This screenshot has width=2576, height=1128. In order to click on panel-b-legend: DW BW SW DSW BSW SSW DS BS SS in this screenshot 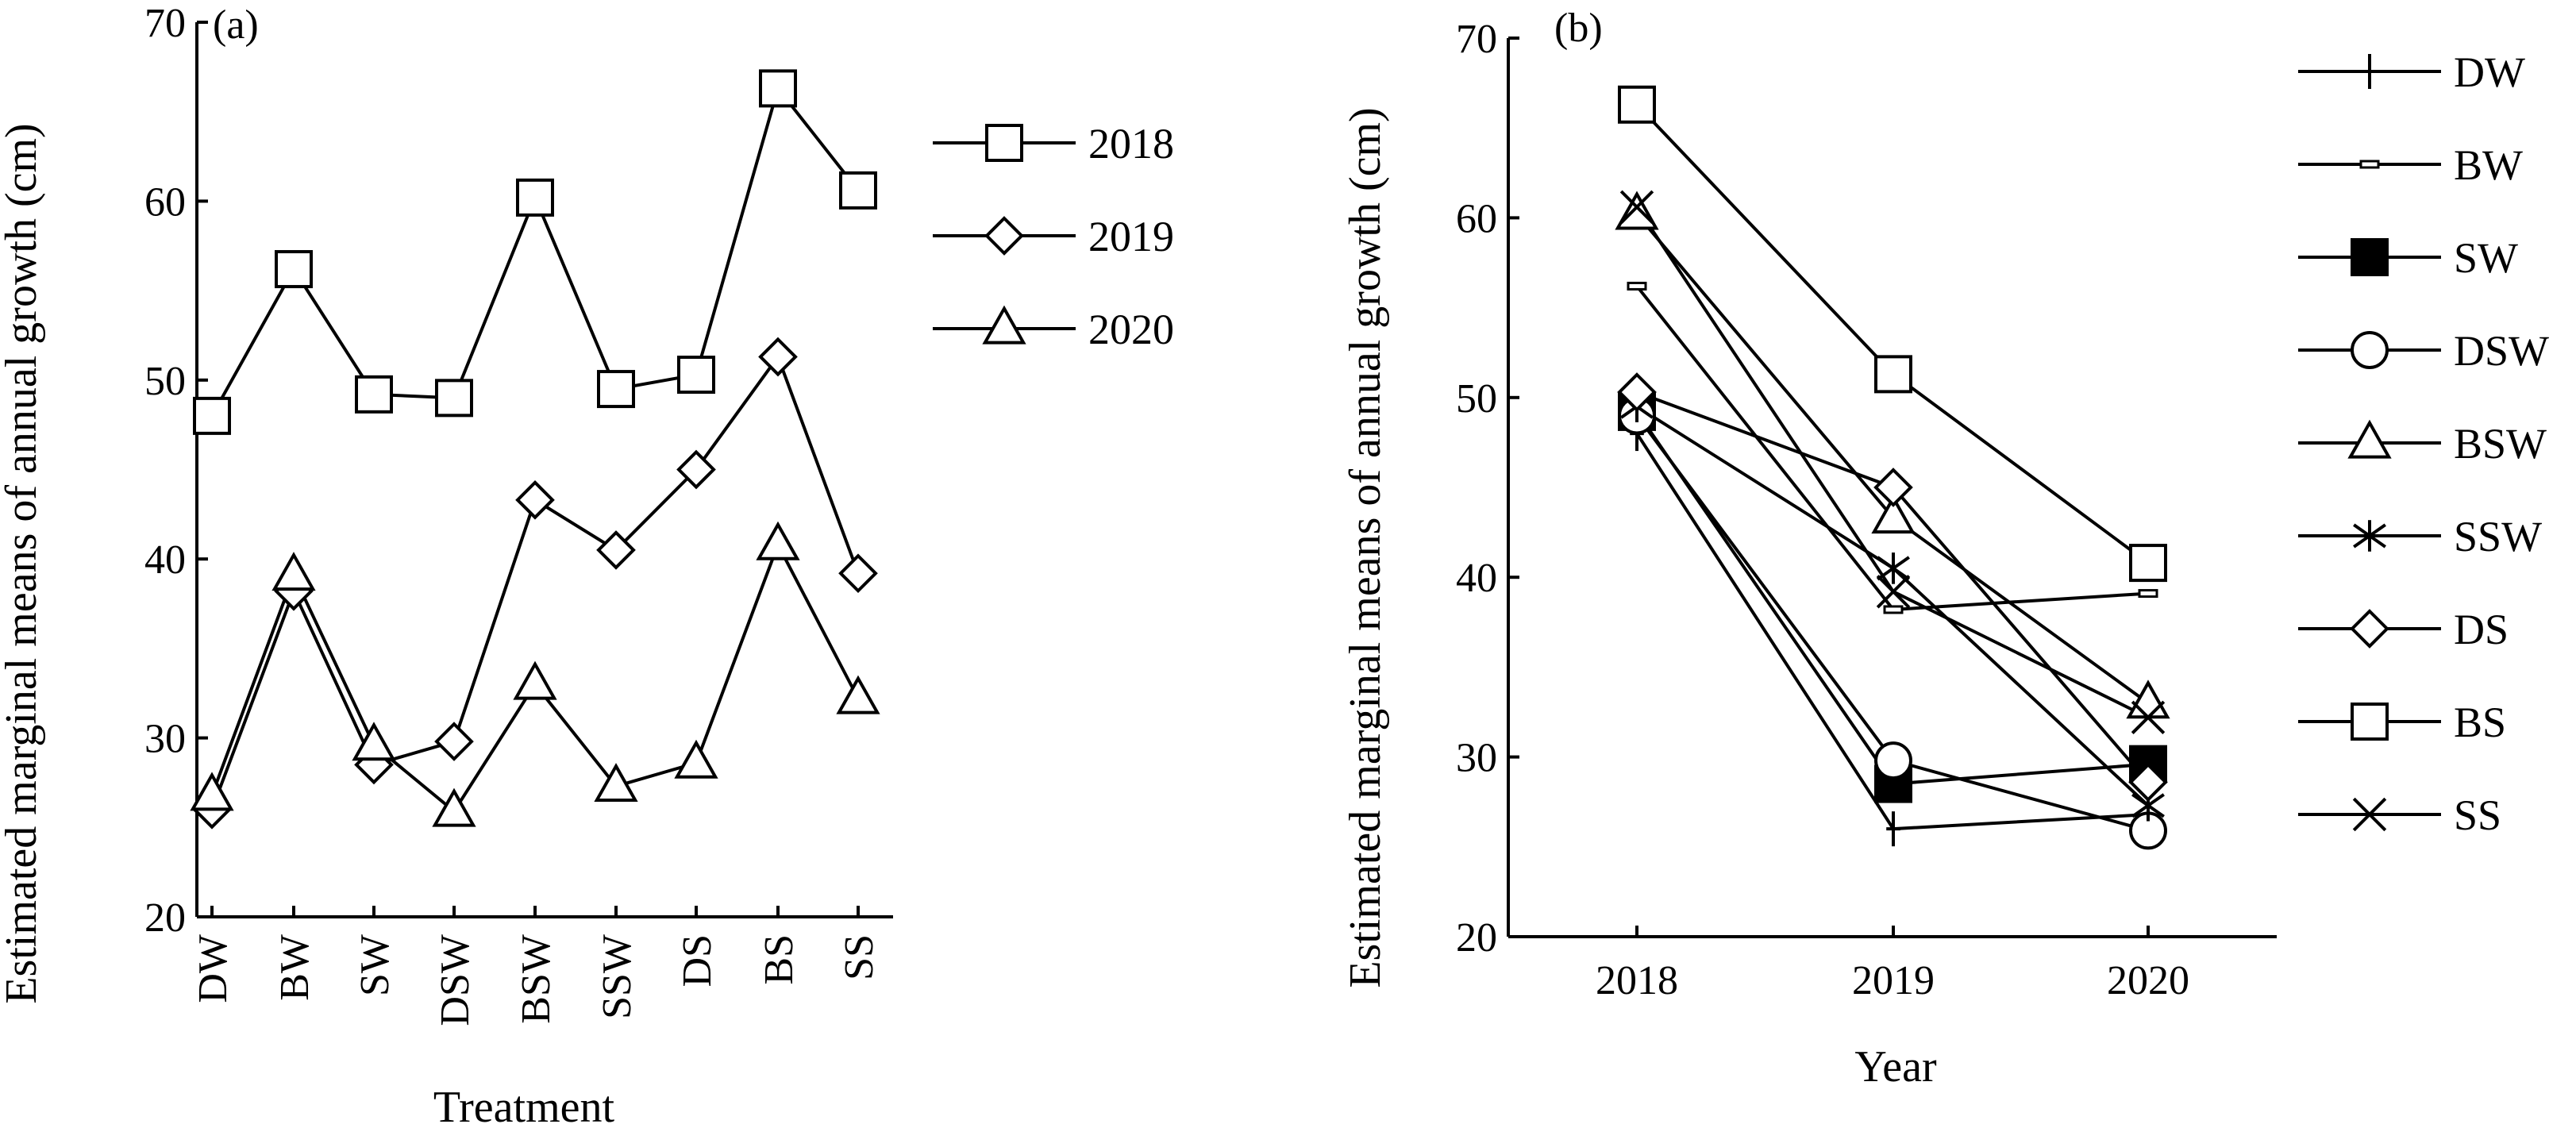, I will do `click(2423, 443)`.